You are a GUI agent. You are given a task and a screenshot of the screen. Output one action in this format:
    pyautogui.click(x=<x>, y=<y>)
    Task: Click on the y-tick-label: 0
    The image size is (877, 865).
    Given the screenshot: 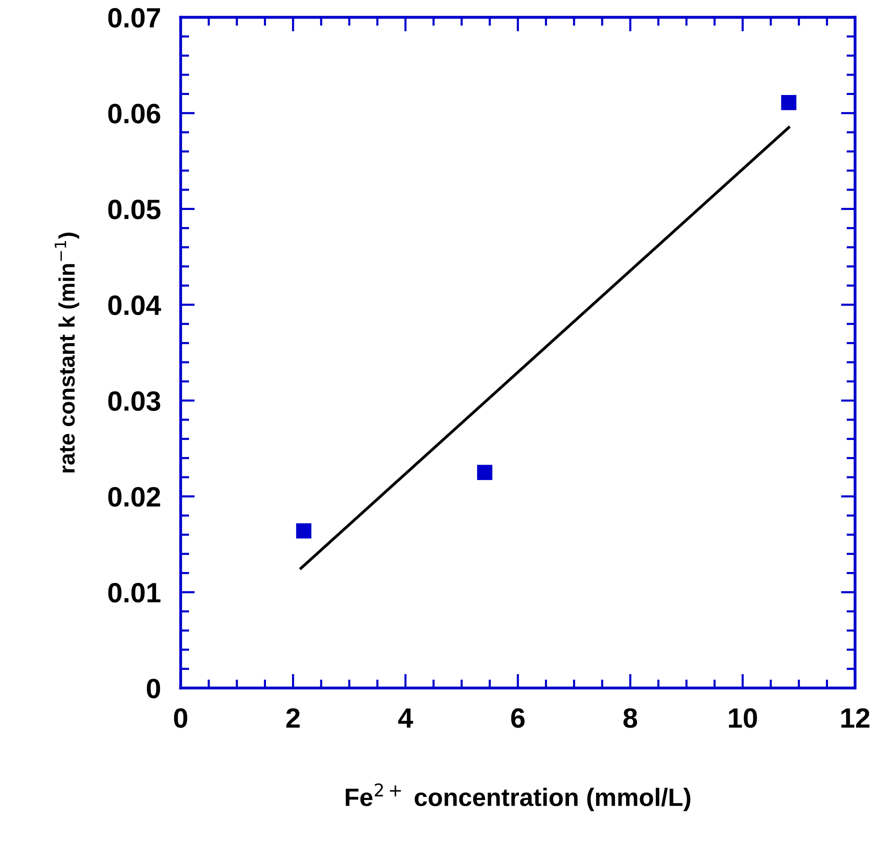 What is the action you would take?
    pyautogui.click(x=153, y=688)
    